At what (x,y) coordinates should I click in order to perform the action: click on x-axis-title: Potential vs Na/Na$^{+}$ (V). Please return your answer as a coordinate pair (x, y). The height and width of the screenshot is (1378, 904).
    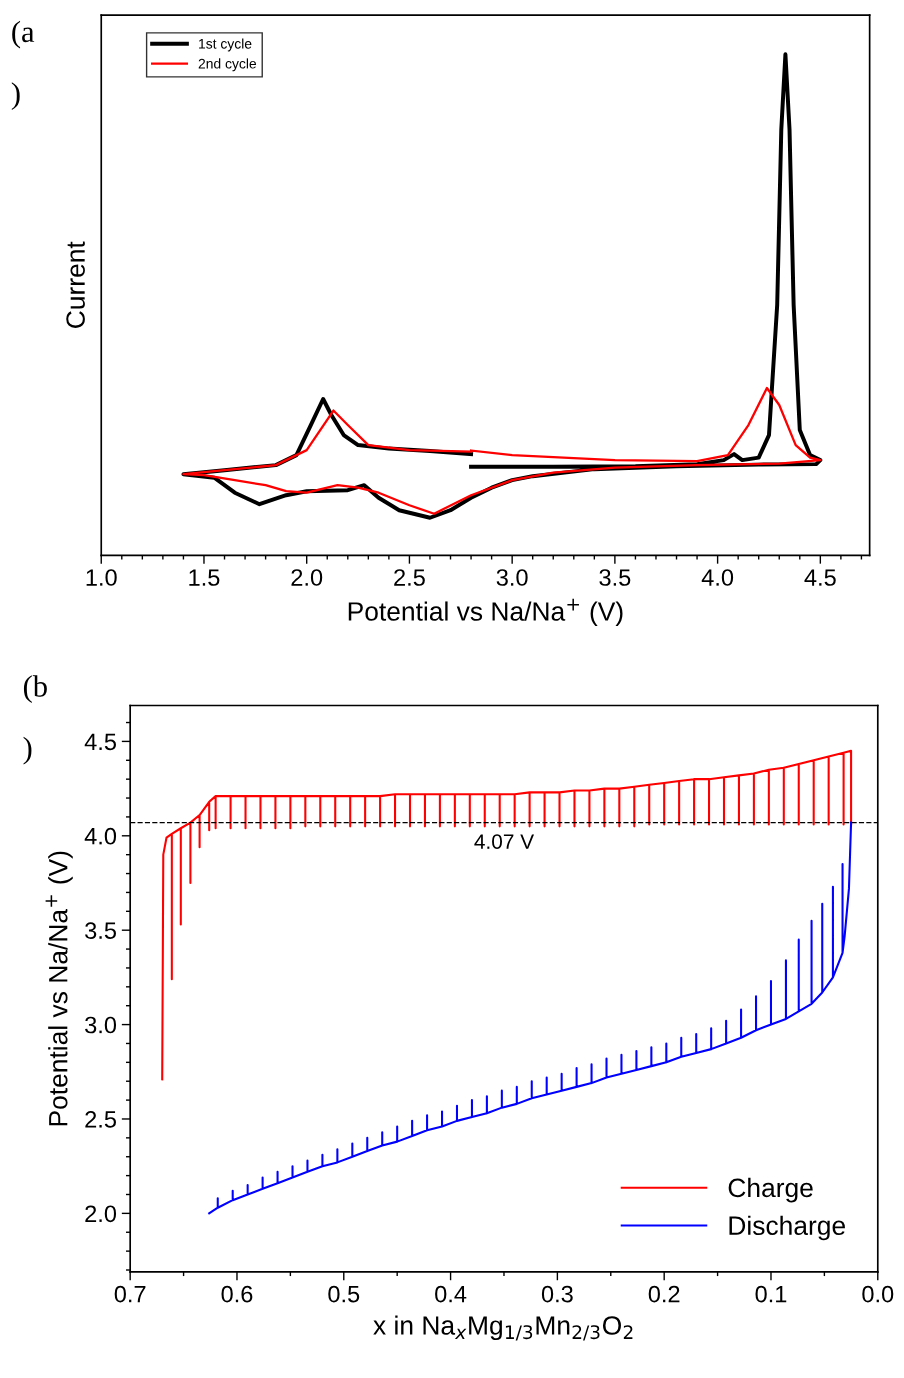
    Looking at the image, I should click on (485, 612).